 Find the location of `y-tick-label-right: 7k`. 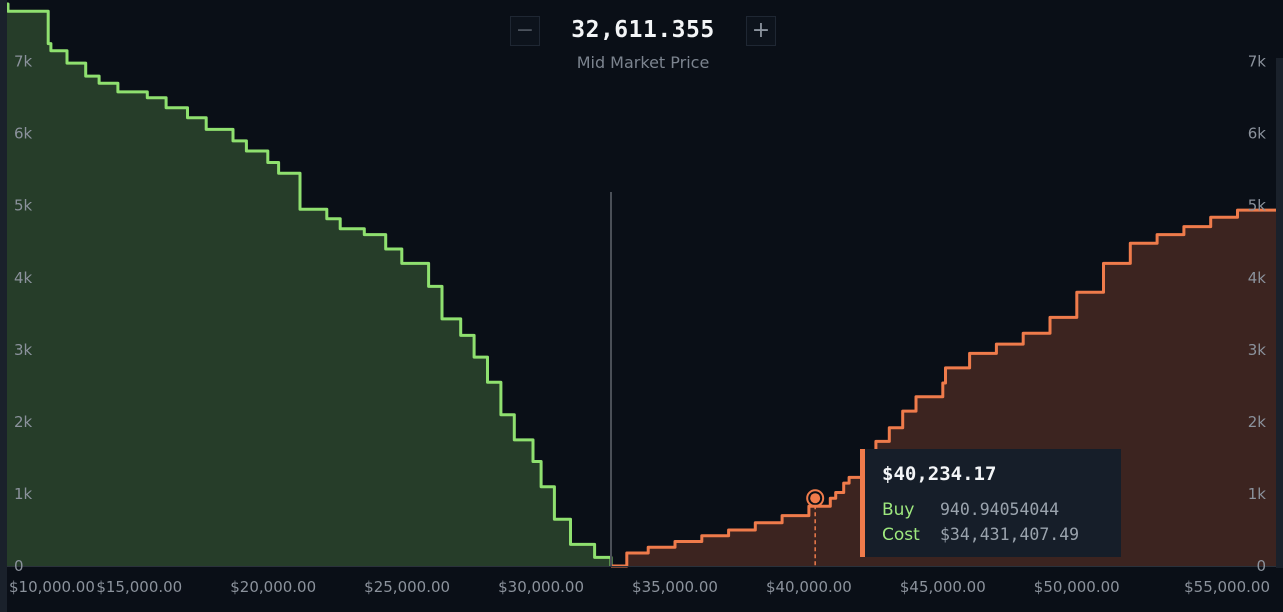

y-tick-label-right: 7k is located at coordinates (1257, 62).